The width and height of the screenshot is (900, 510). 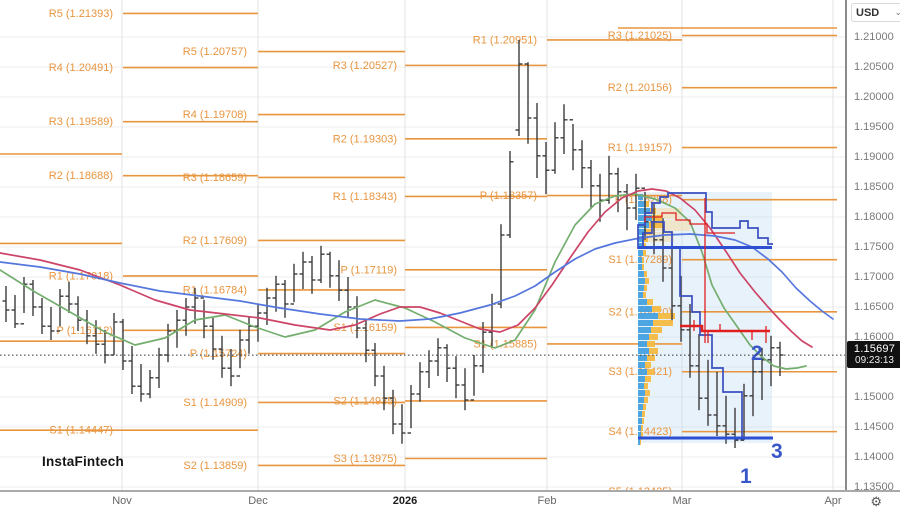 What do you see at coordinates (640, 36) in the screenshot?
I see `pivot-label-mar-R3: R3 (1.21025)` at bounding box center [640, 36].